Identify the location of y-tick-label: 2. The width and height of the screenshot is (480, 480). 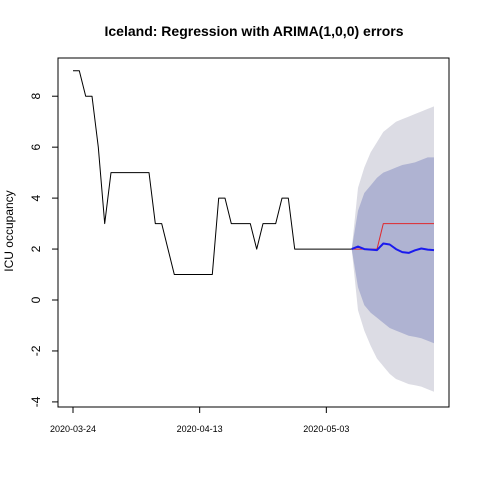
(36, 248).